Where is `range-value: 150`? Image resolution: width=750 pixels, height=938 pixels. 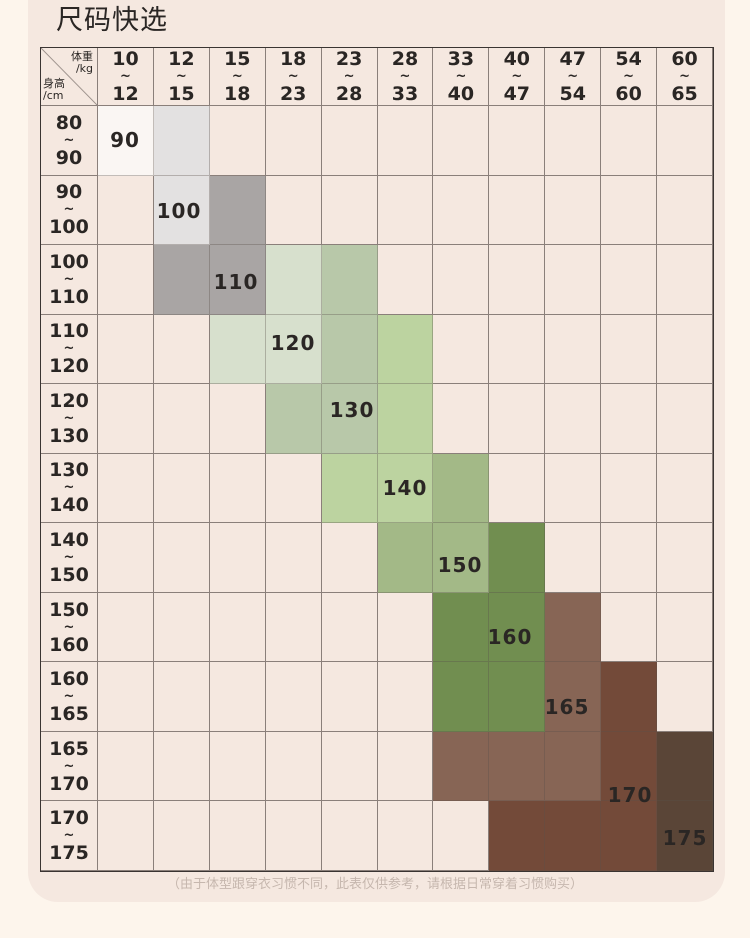
range-value: 150 is located at coordinates (69, 609).